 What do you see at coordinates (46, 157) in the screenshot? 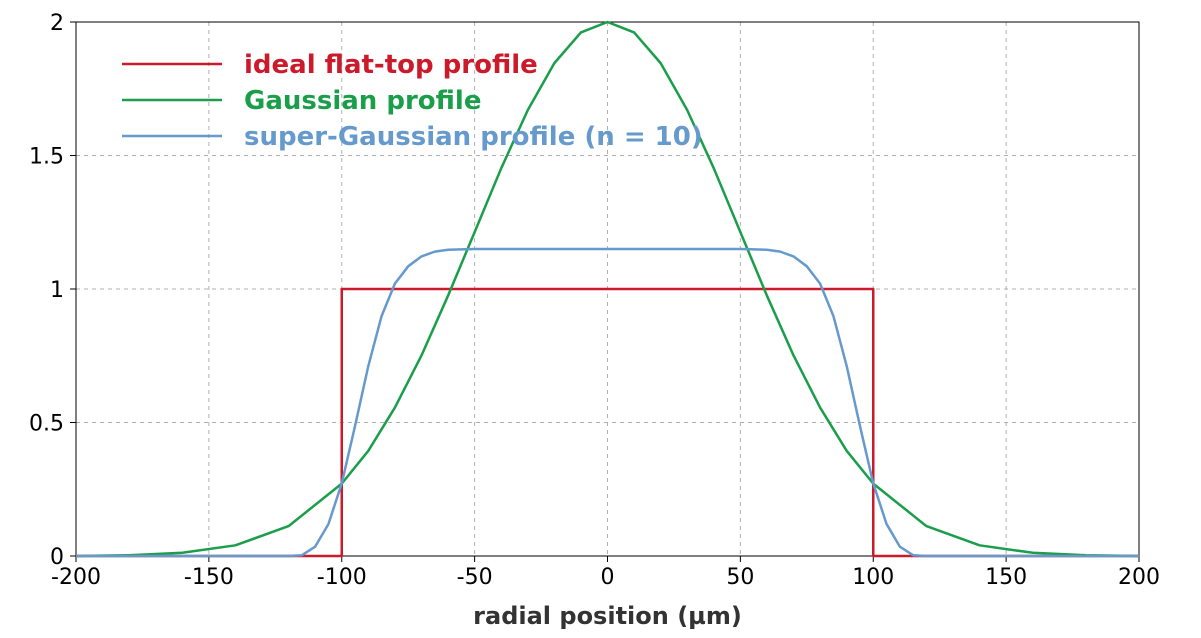
I see `y-tick-label: 1.5` at bounding box center [46, 157].